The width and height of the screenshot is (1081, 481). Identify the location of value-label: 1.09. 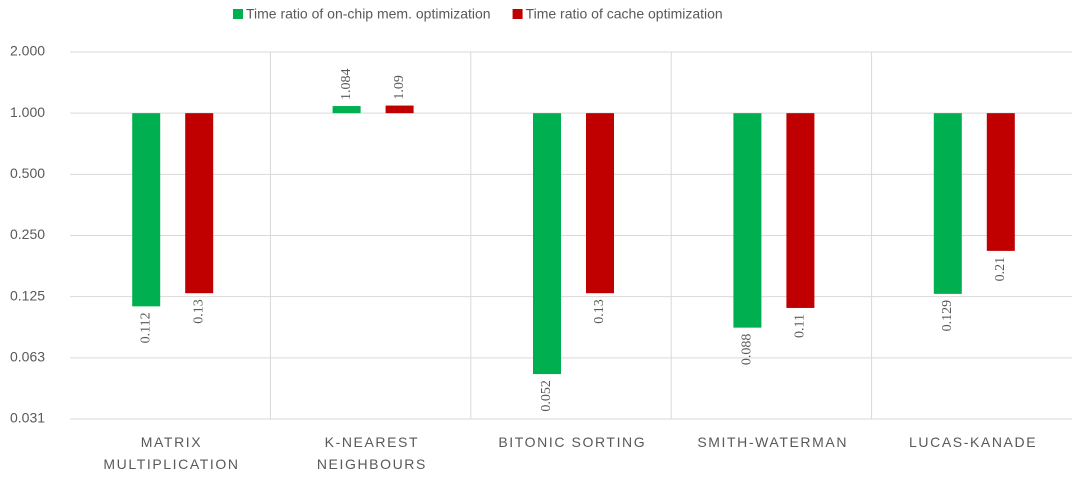
(399, 87).